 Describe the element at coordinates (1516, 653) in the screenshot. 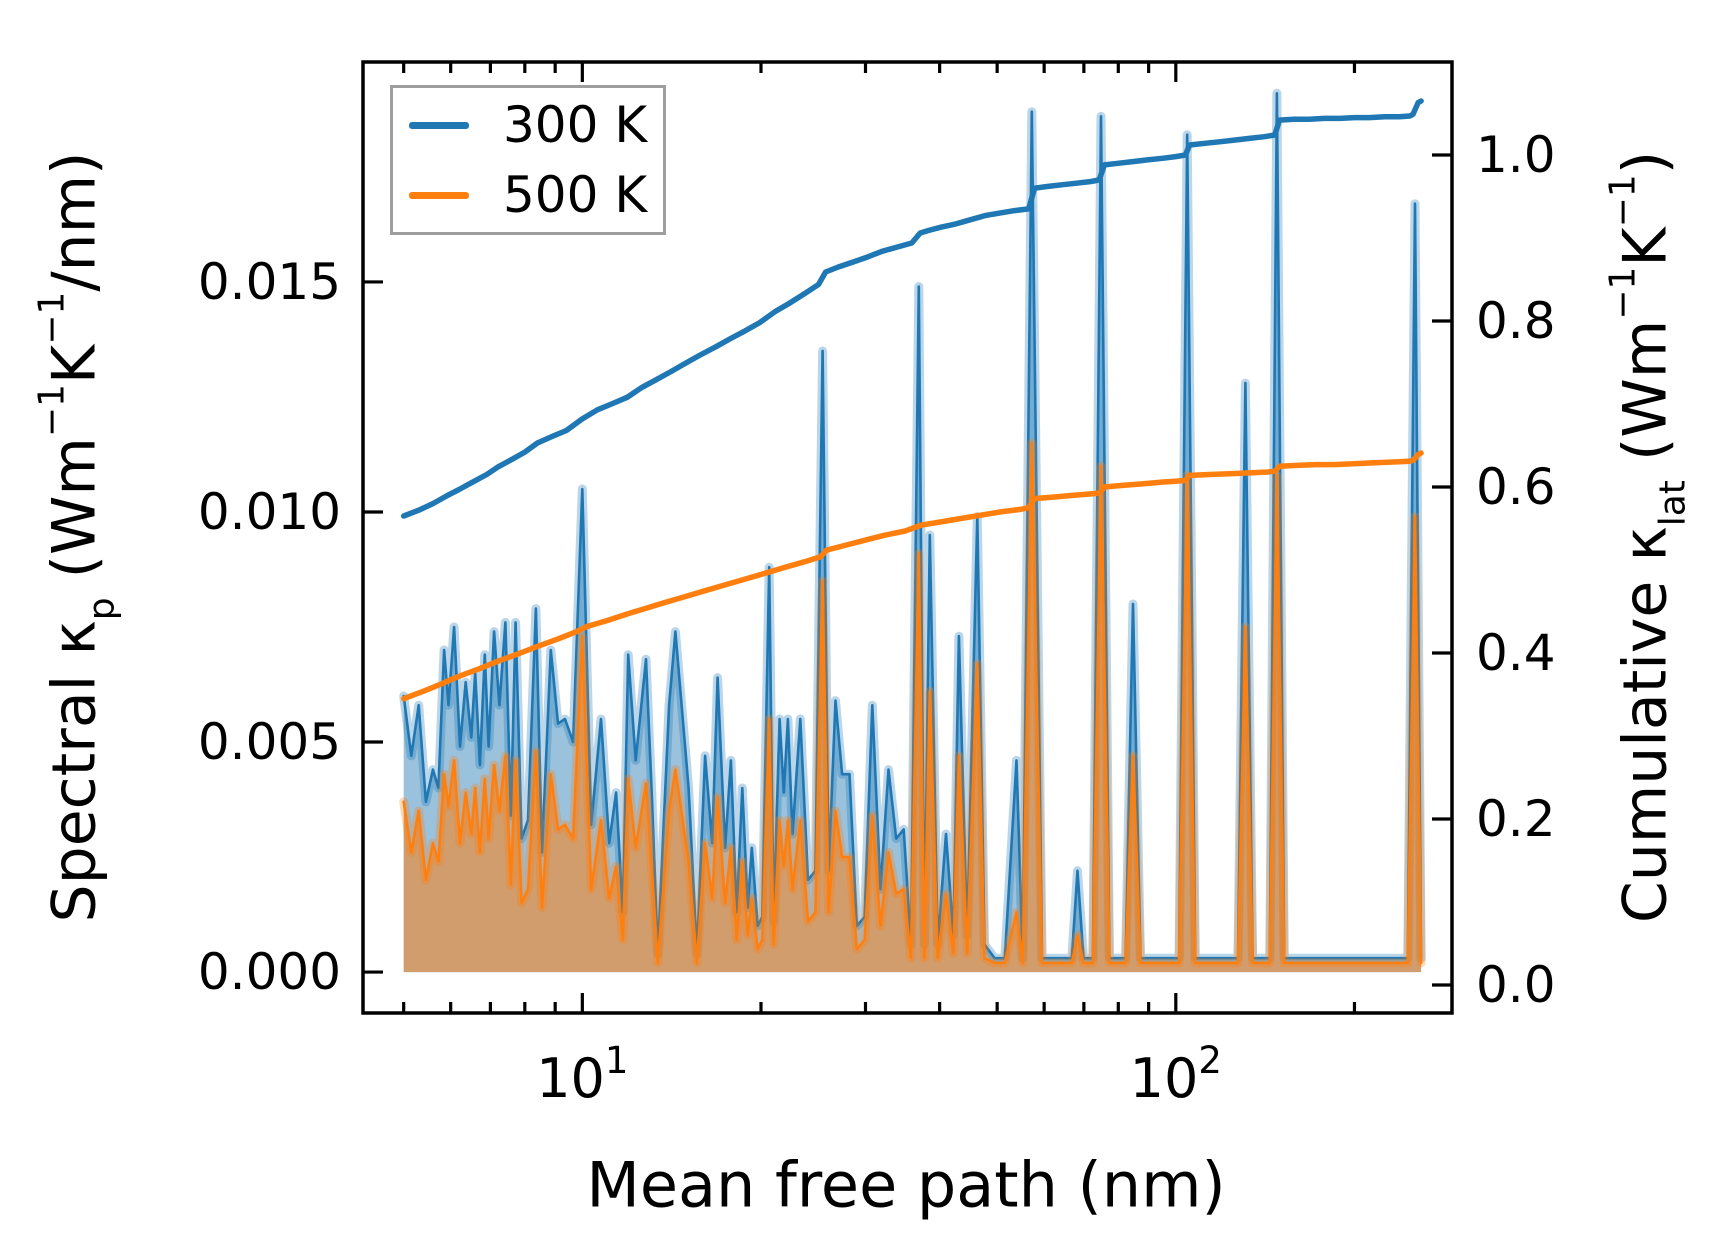

I see `y-right-tick-label: 0.4` at that location.